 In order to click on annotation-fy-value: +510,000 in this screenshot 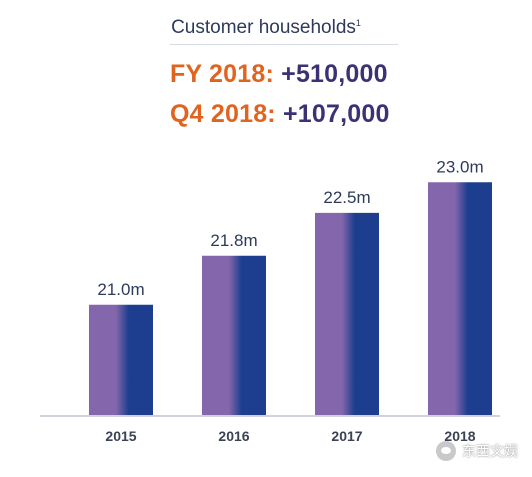, I will do `click(334, 74)`.